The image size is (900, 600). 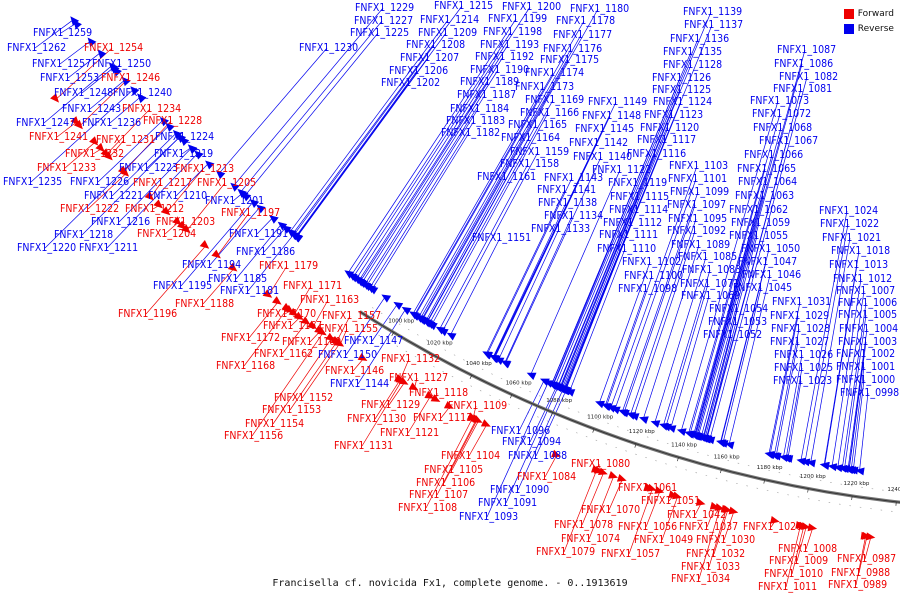 What do you see at coordinates (868, 28) in the screenshot?
I see `legend-reverse: Reverse` at bounding box center [868, 28].